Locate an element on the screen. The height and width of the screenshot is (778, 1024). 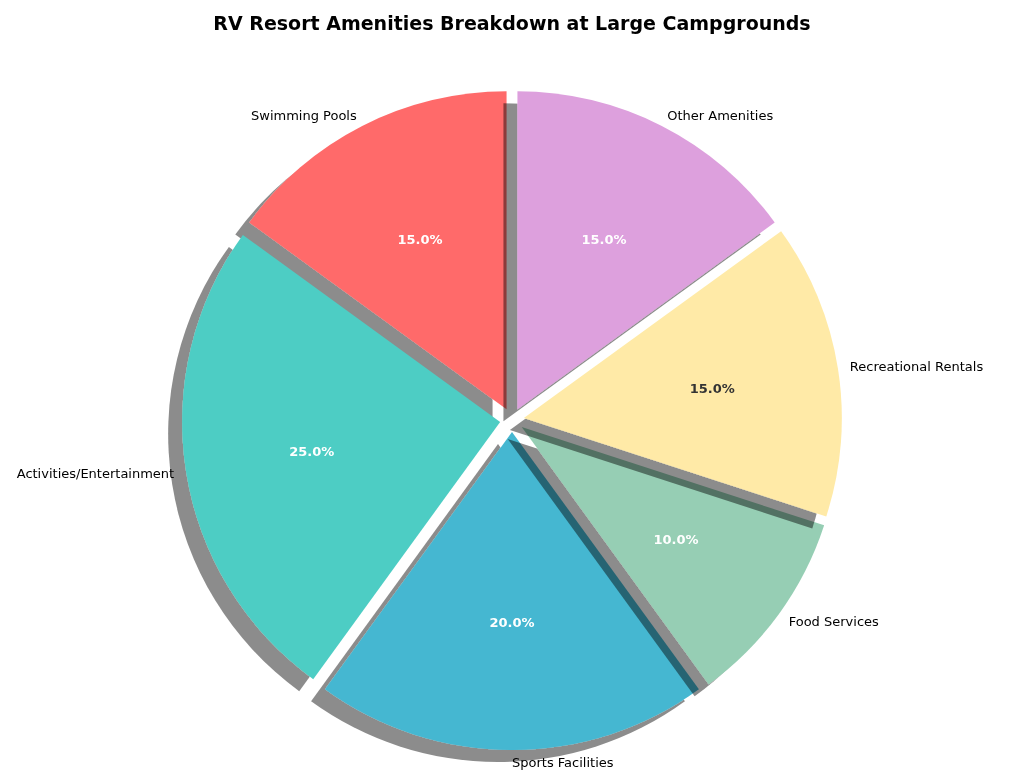
data-label: 20.0% is located at coordinates (512, 623).